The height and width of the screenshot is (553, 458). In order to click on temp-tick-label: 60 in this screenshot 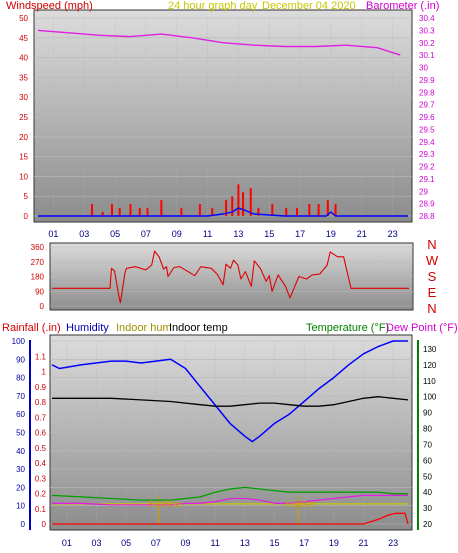, I will do `click(427, 460)`.